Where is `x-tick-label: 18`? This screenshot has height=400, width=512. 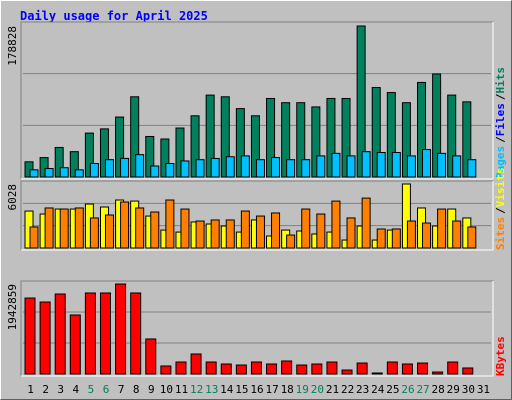 x-tick-label: 18 is located at coordinates (287, 389).